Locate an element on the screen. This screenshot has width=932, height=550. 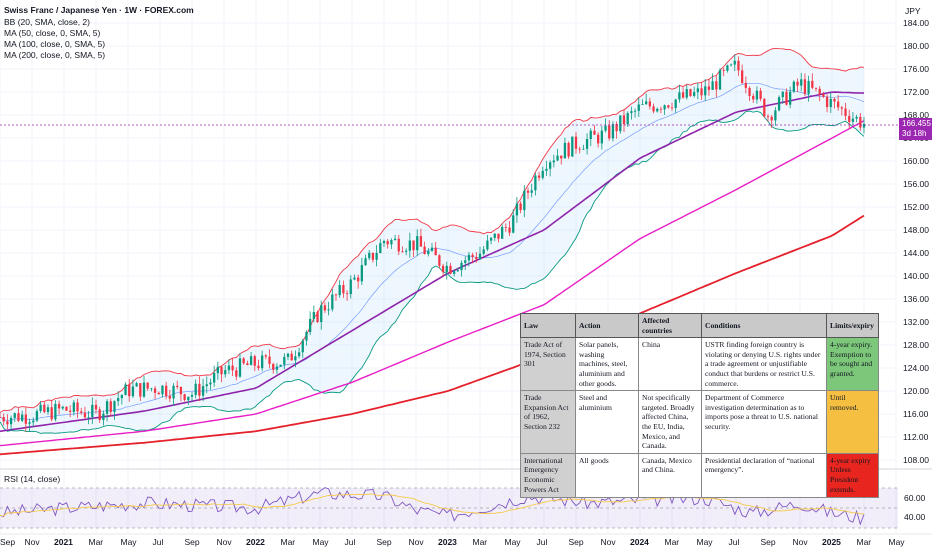
countries-cell: Canada, Mexico and China. is located at coordinates (670, 475).